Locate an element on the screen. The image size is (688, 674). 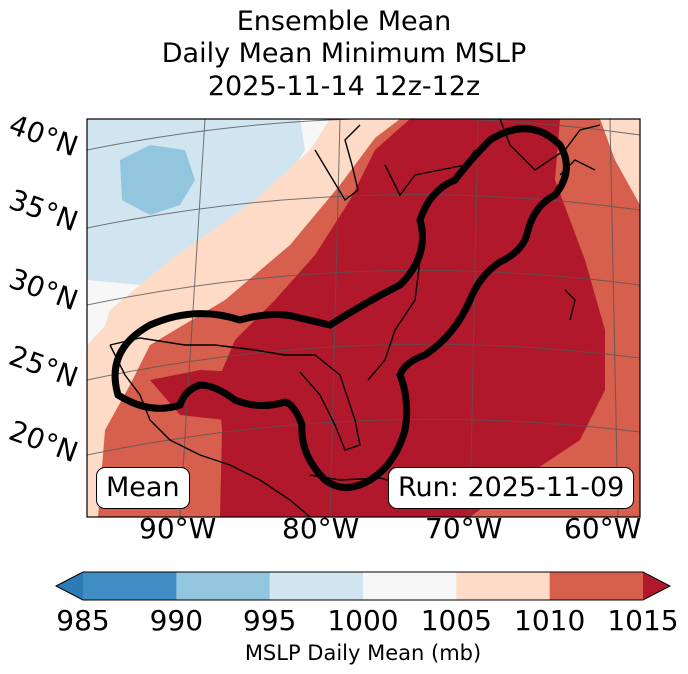
colorbar-tick-1015: 1015 is located at coordinates (643, 620).